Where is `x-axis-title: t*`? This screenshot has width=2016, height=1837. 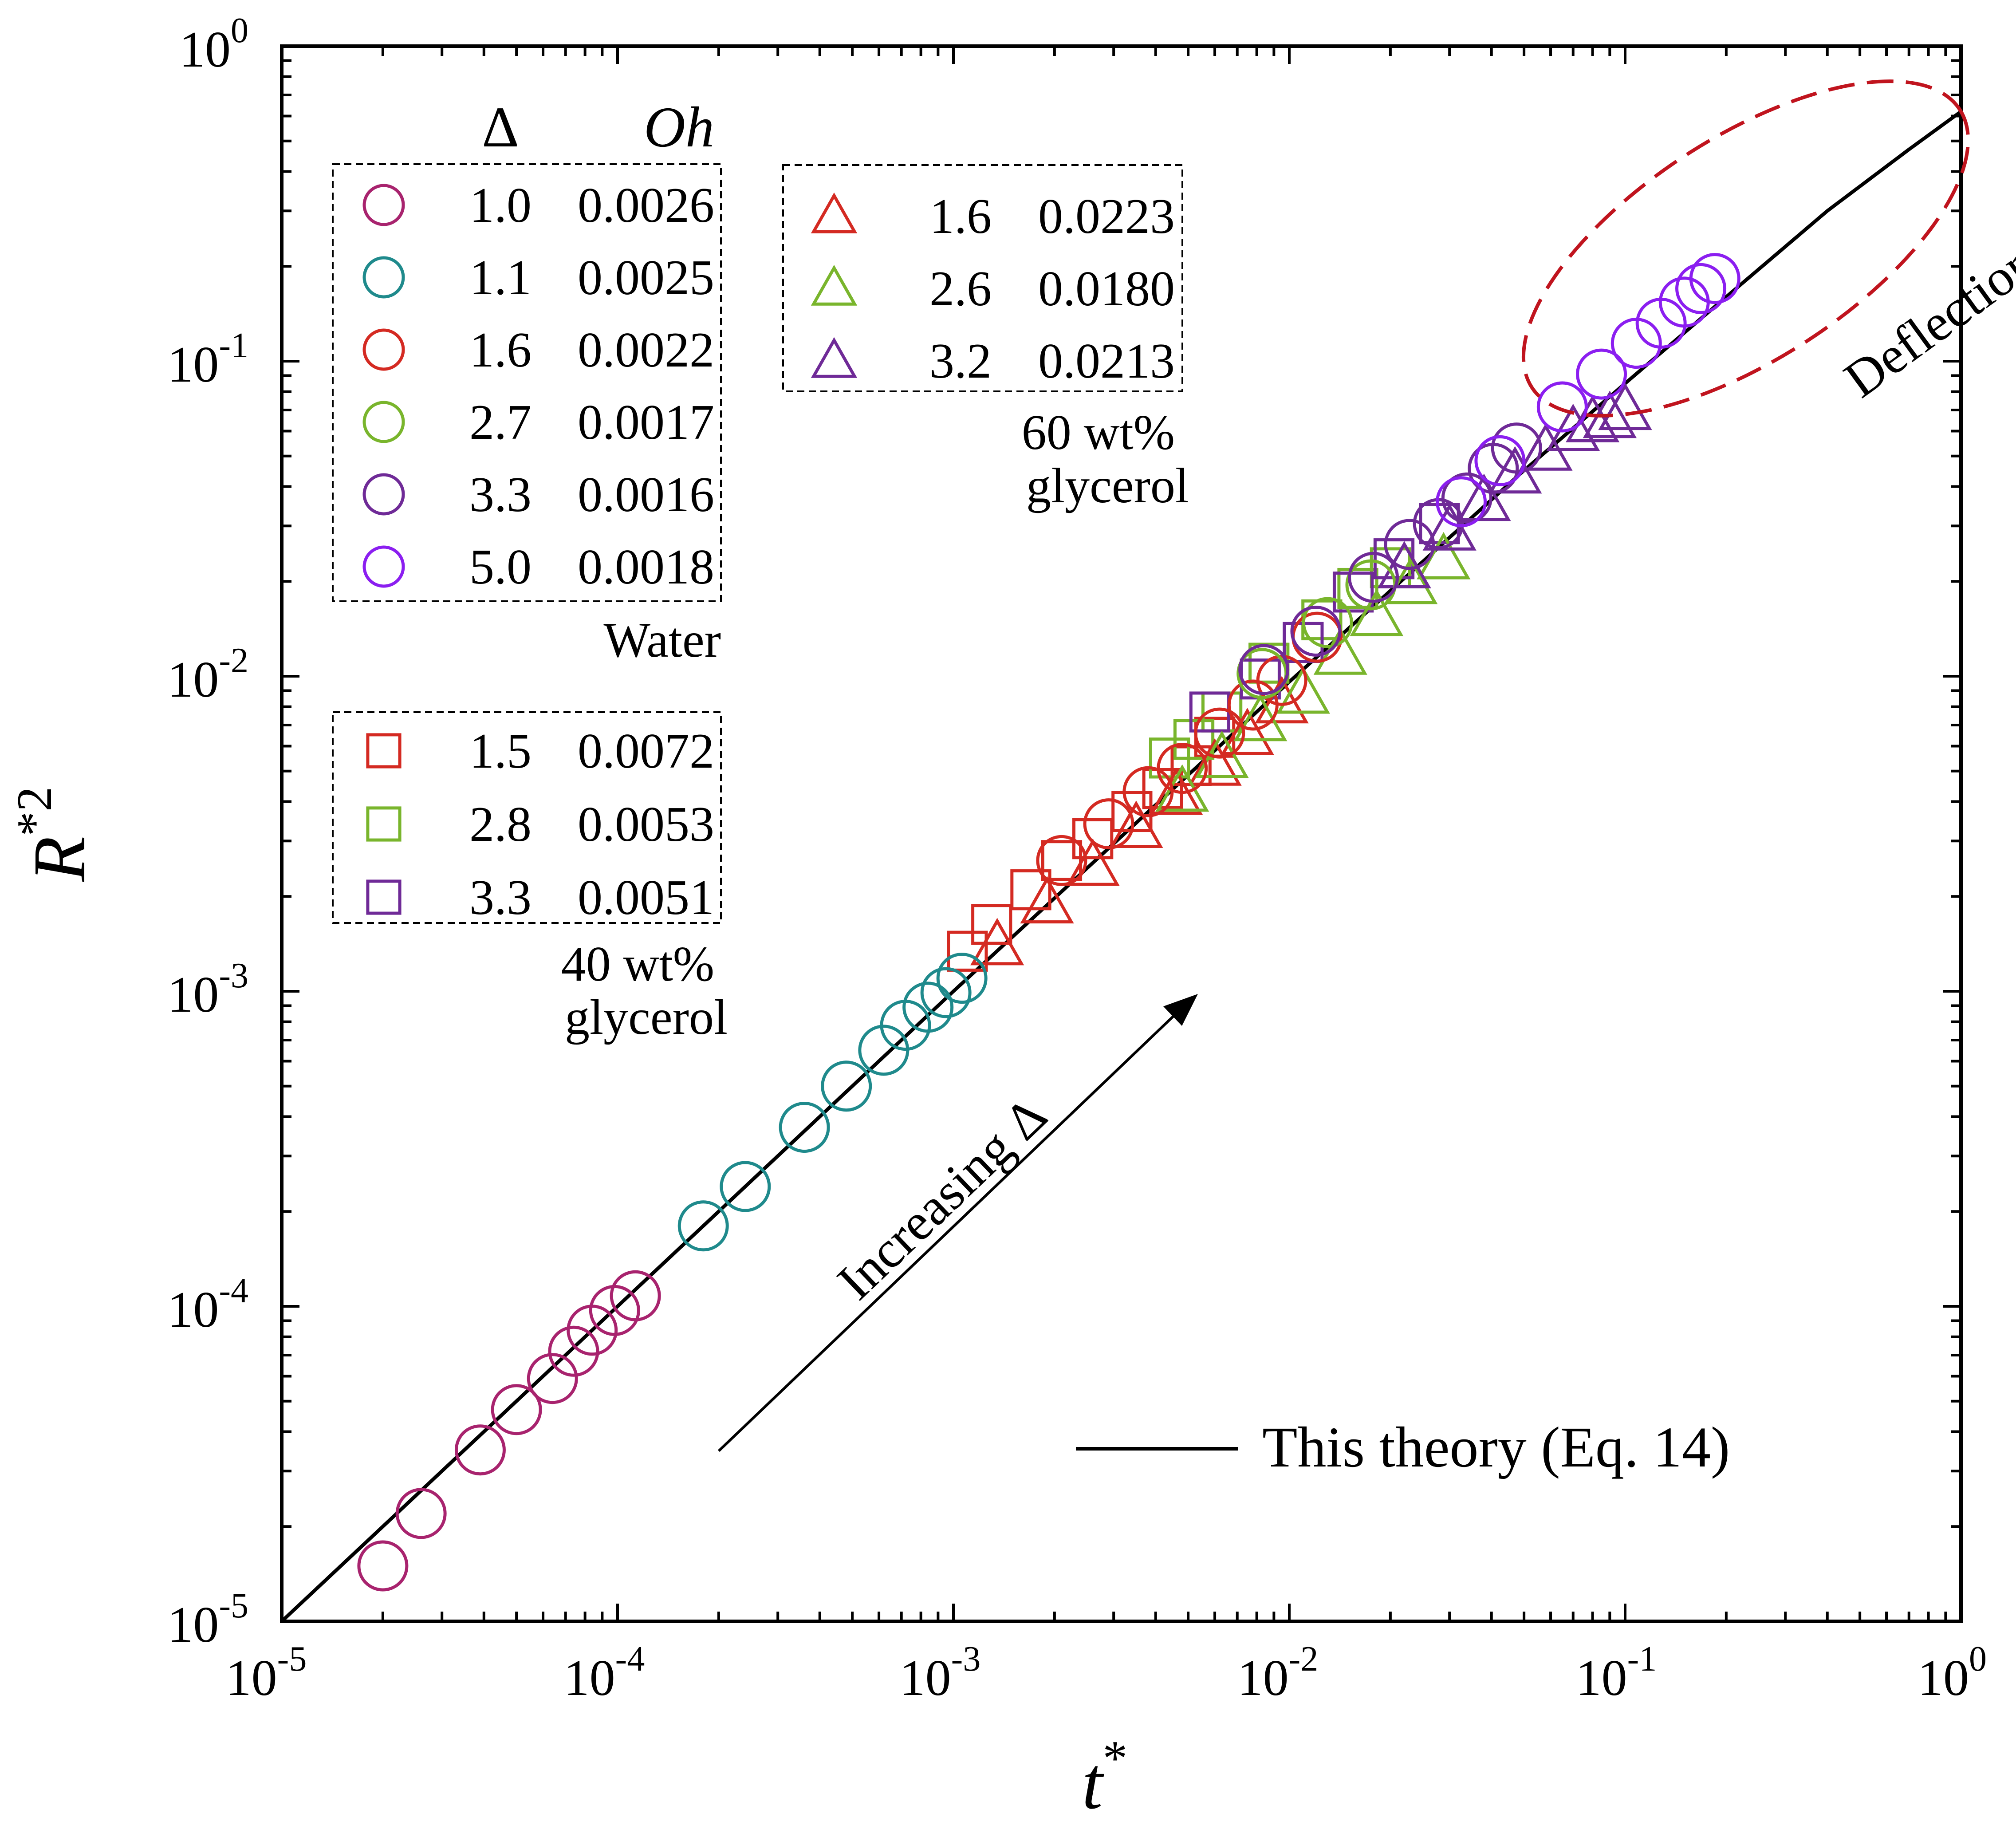
x-axis-title: t* is located at coordinates (1105, 1778).